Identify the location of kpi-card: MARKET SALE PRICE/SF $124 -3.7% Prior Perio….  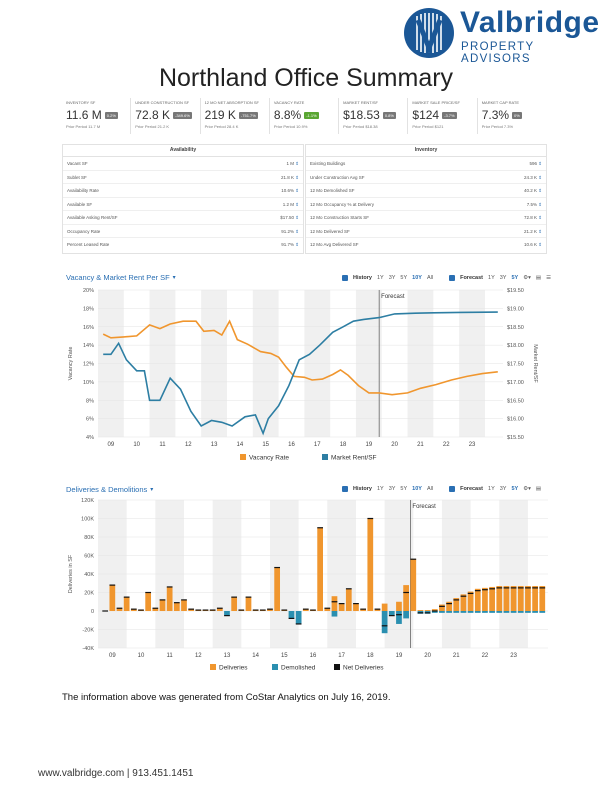
(443, 116).